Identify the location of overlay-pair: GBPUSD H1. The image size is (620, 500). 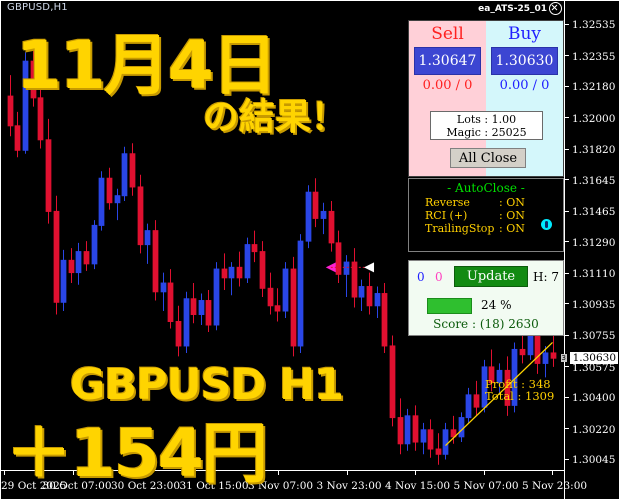
(207, 385).